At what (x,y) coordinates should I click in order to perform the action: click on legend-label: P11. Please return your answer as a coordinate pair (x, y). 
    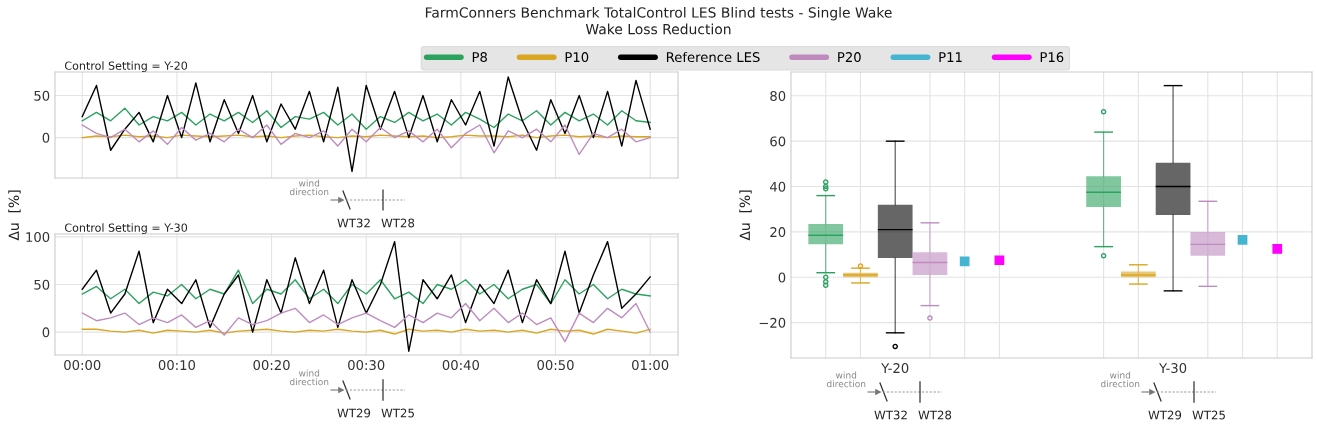
    Looking at the image, I should click on (950, 57).